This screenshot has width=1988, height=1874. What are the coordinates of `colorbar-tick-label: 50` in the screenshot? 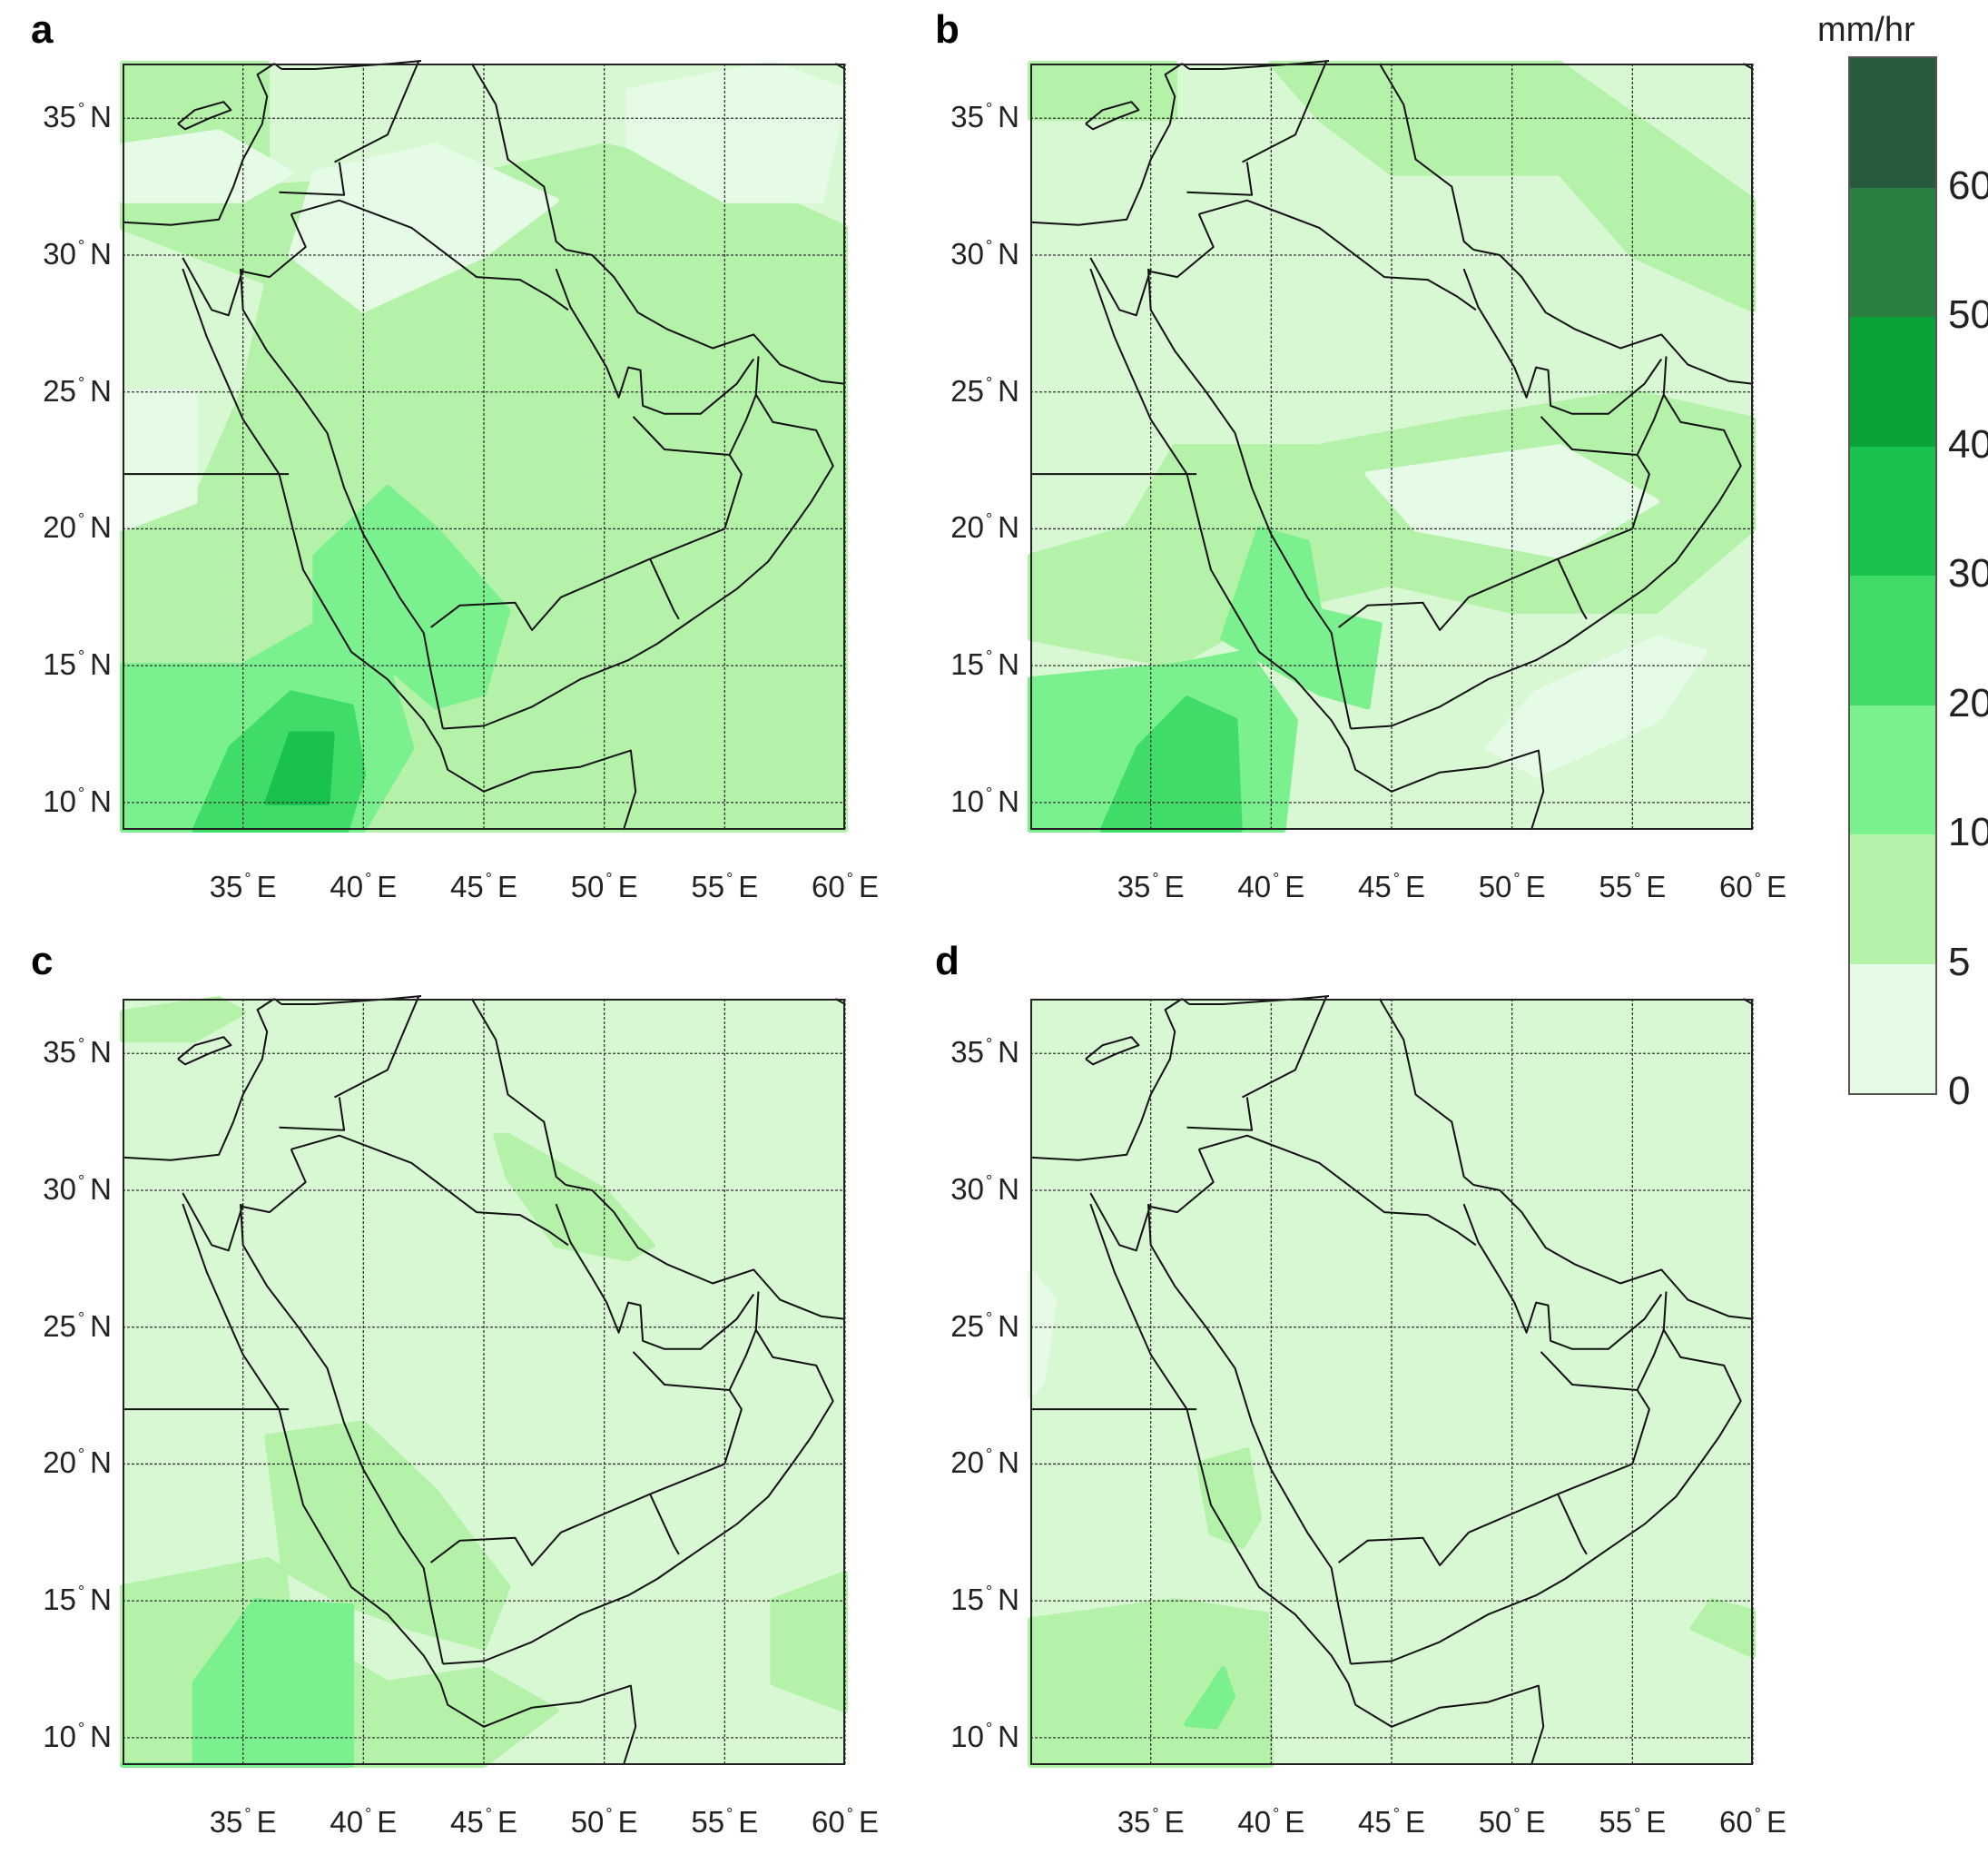 It's located at (1968, 314).